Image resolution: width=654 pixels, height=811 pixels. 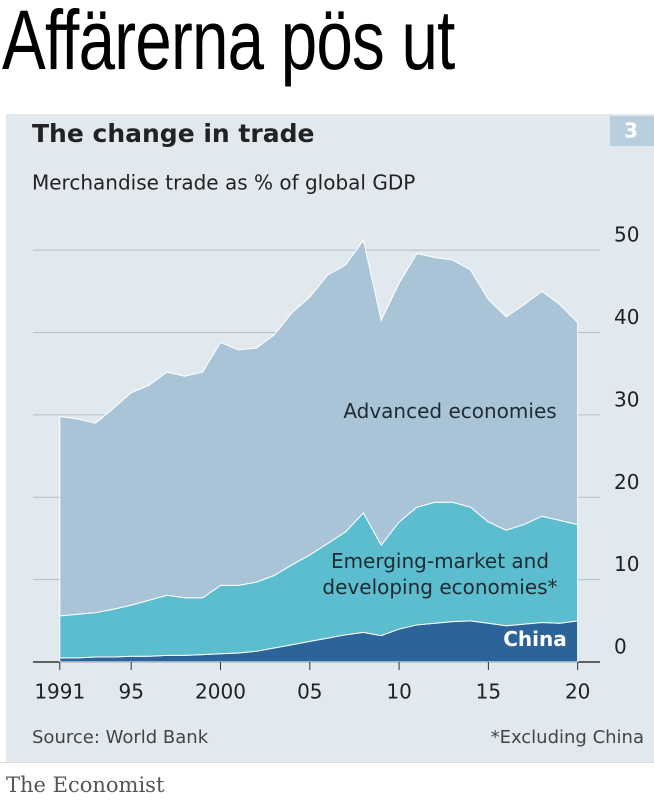 I want to click on x-tick-label: 20, so click(x=577, y=692).